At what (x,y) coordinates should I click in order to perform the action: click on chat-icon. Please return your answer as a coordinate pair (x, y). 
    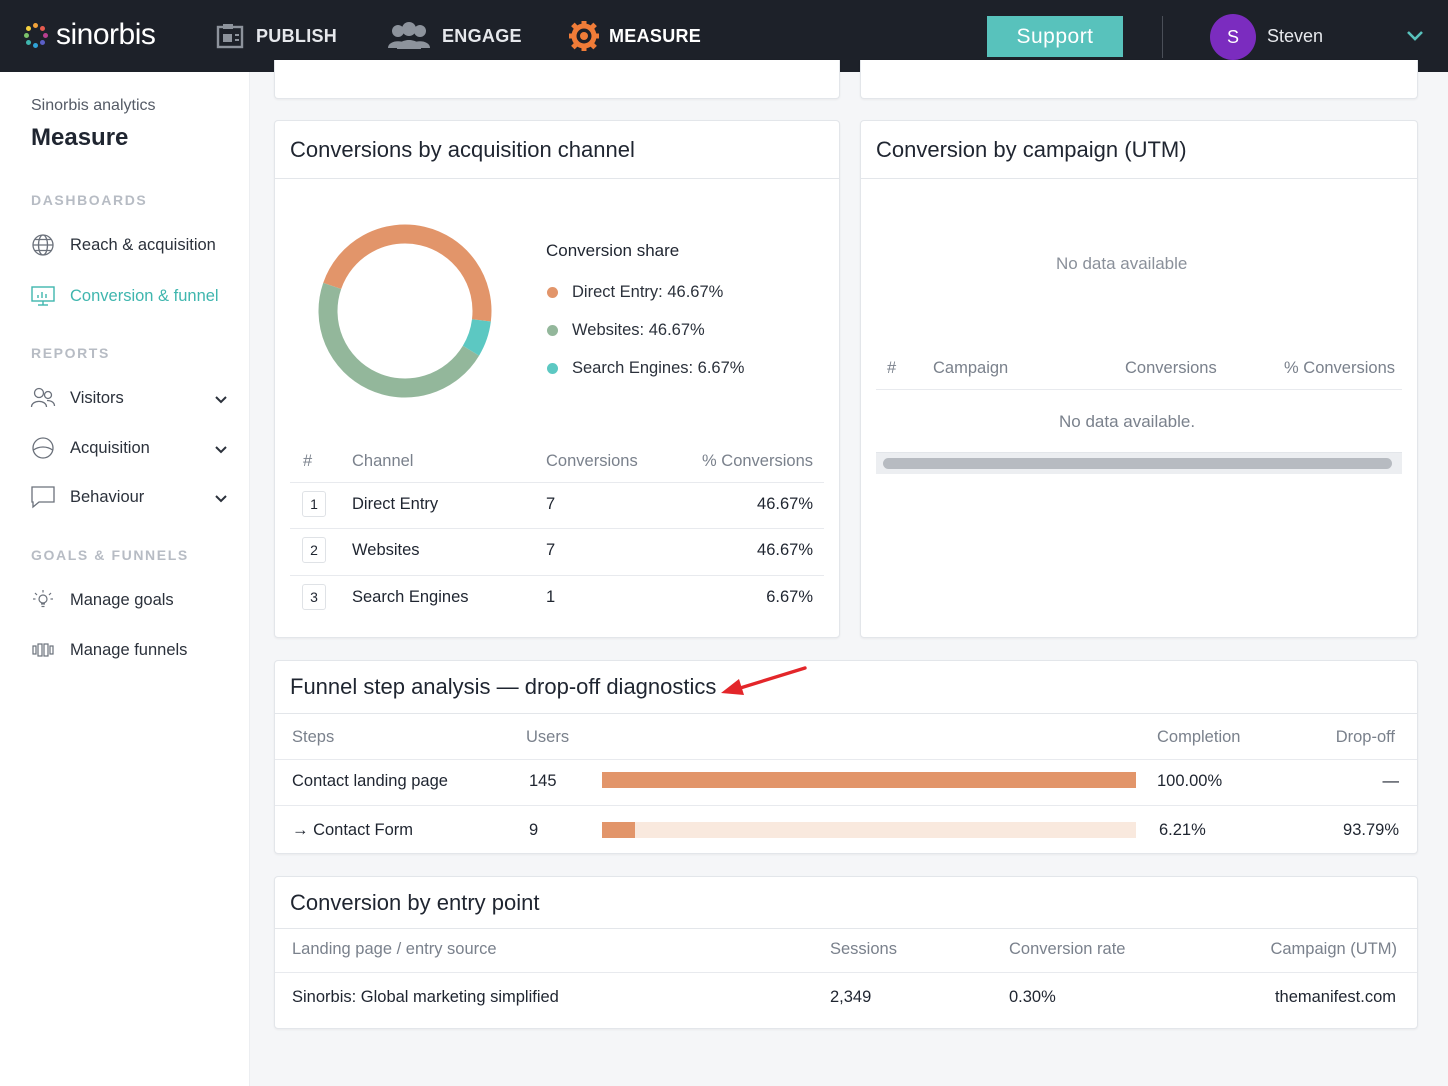
    Looking at the image, I should click on (43, 497).